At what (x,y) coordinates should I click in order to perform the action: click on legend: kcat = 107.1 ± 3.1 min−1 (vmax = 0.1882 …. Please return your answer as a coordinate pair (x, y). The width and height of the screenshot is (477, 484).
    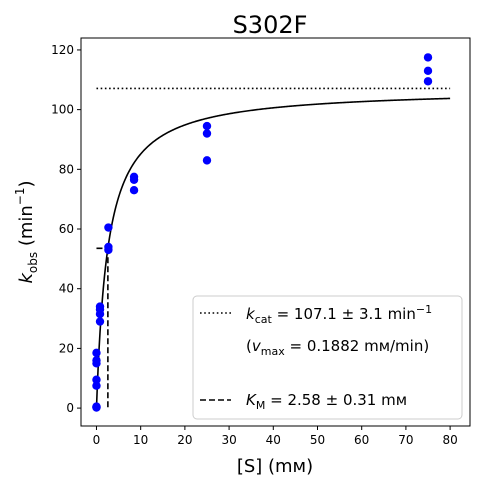
    Looking at the image, I should click on (327, 357).